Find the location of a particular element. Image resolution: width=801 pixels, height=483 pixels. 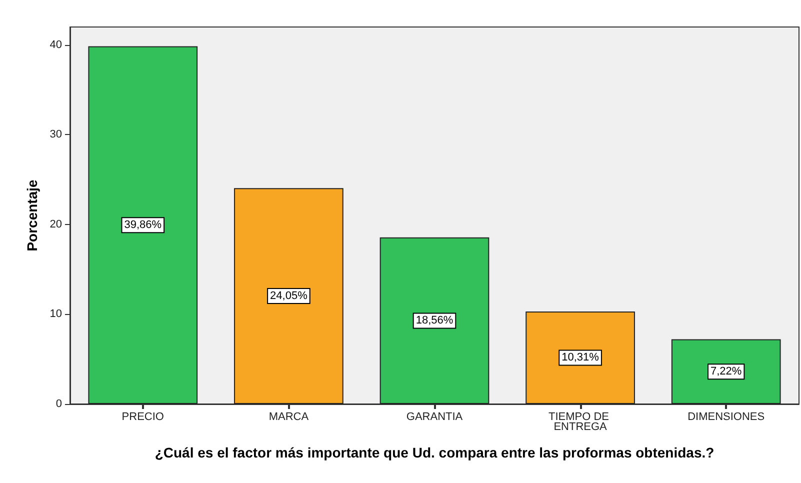

data-label: 39,86% is located at coordinates (143, 225).